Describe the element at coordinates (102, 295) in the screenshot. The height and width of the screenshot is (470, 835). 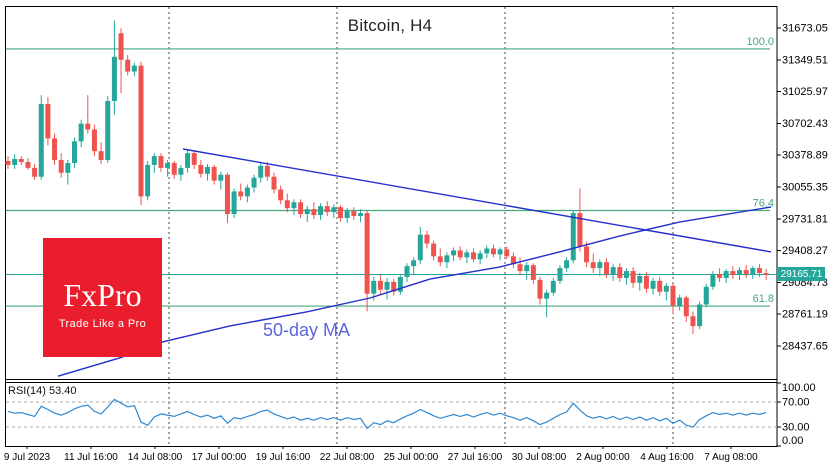
I see `fxpro-logo-wordmark: FxPro` at that location.